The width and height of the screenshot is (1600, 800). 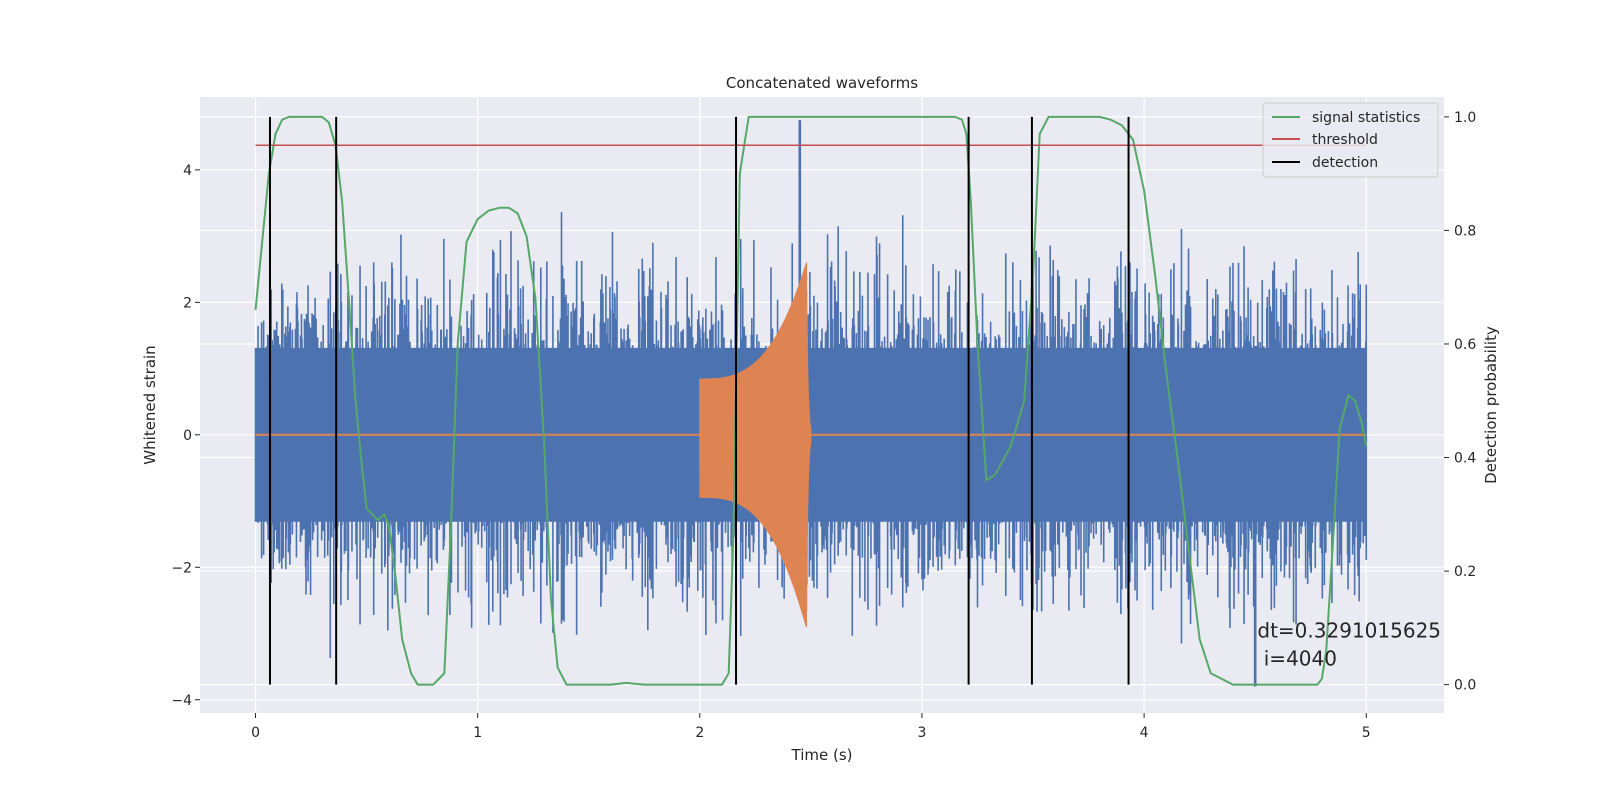 I want to click on y-right-tick-label: 0.8, so click(x=1465, y=231).